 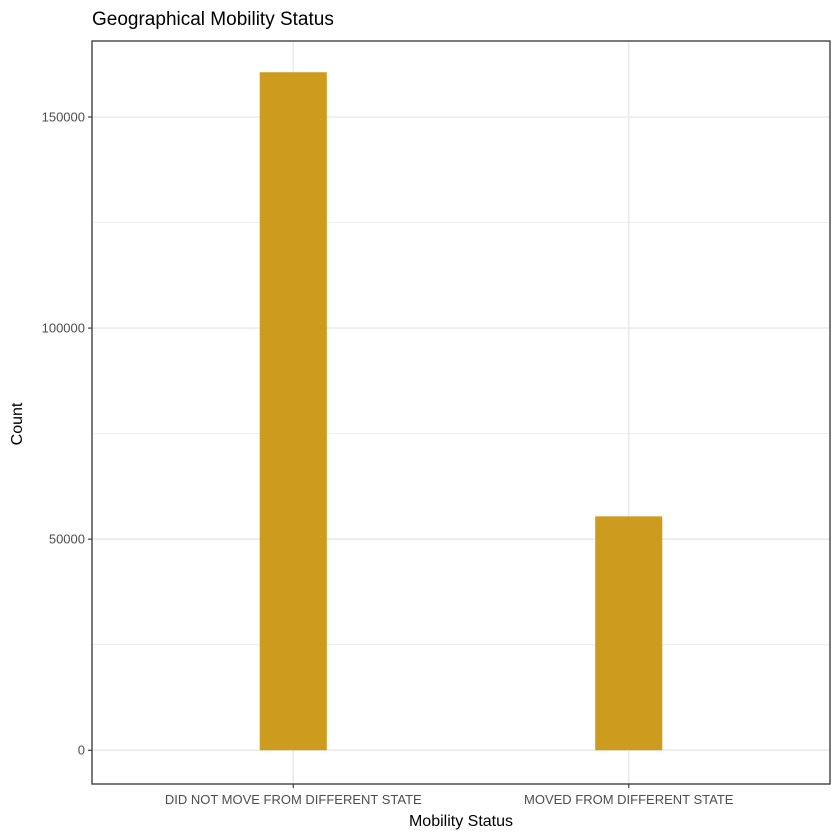 I want to click on y-tick-label: 100000, so click(x=63, y=328).